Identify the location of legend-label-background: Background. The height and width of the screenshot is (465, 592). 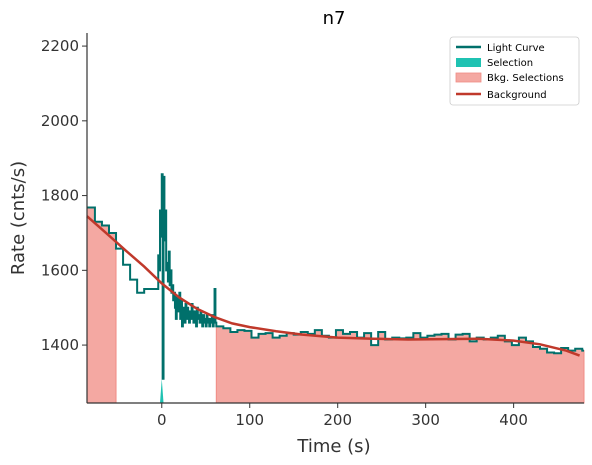
(517, 95).